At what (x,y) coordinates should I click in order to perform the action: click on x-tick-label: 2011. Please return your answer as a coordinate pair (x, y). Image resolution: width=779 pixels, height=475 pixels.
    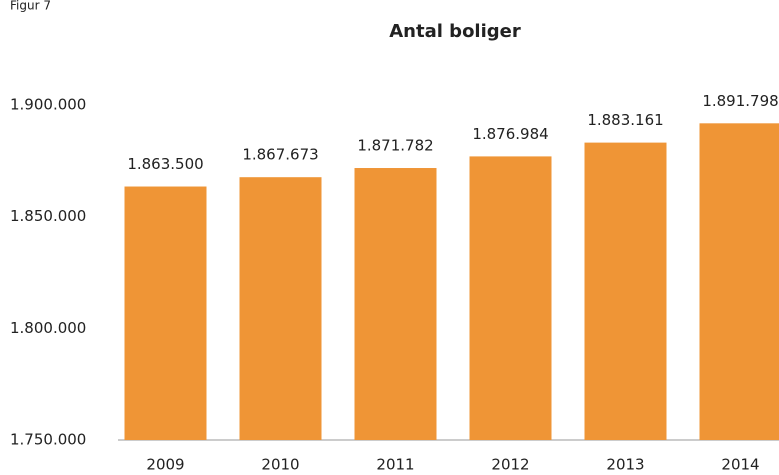
    Looking at the image, I should click on (395, 465).